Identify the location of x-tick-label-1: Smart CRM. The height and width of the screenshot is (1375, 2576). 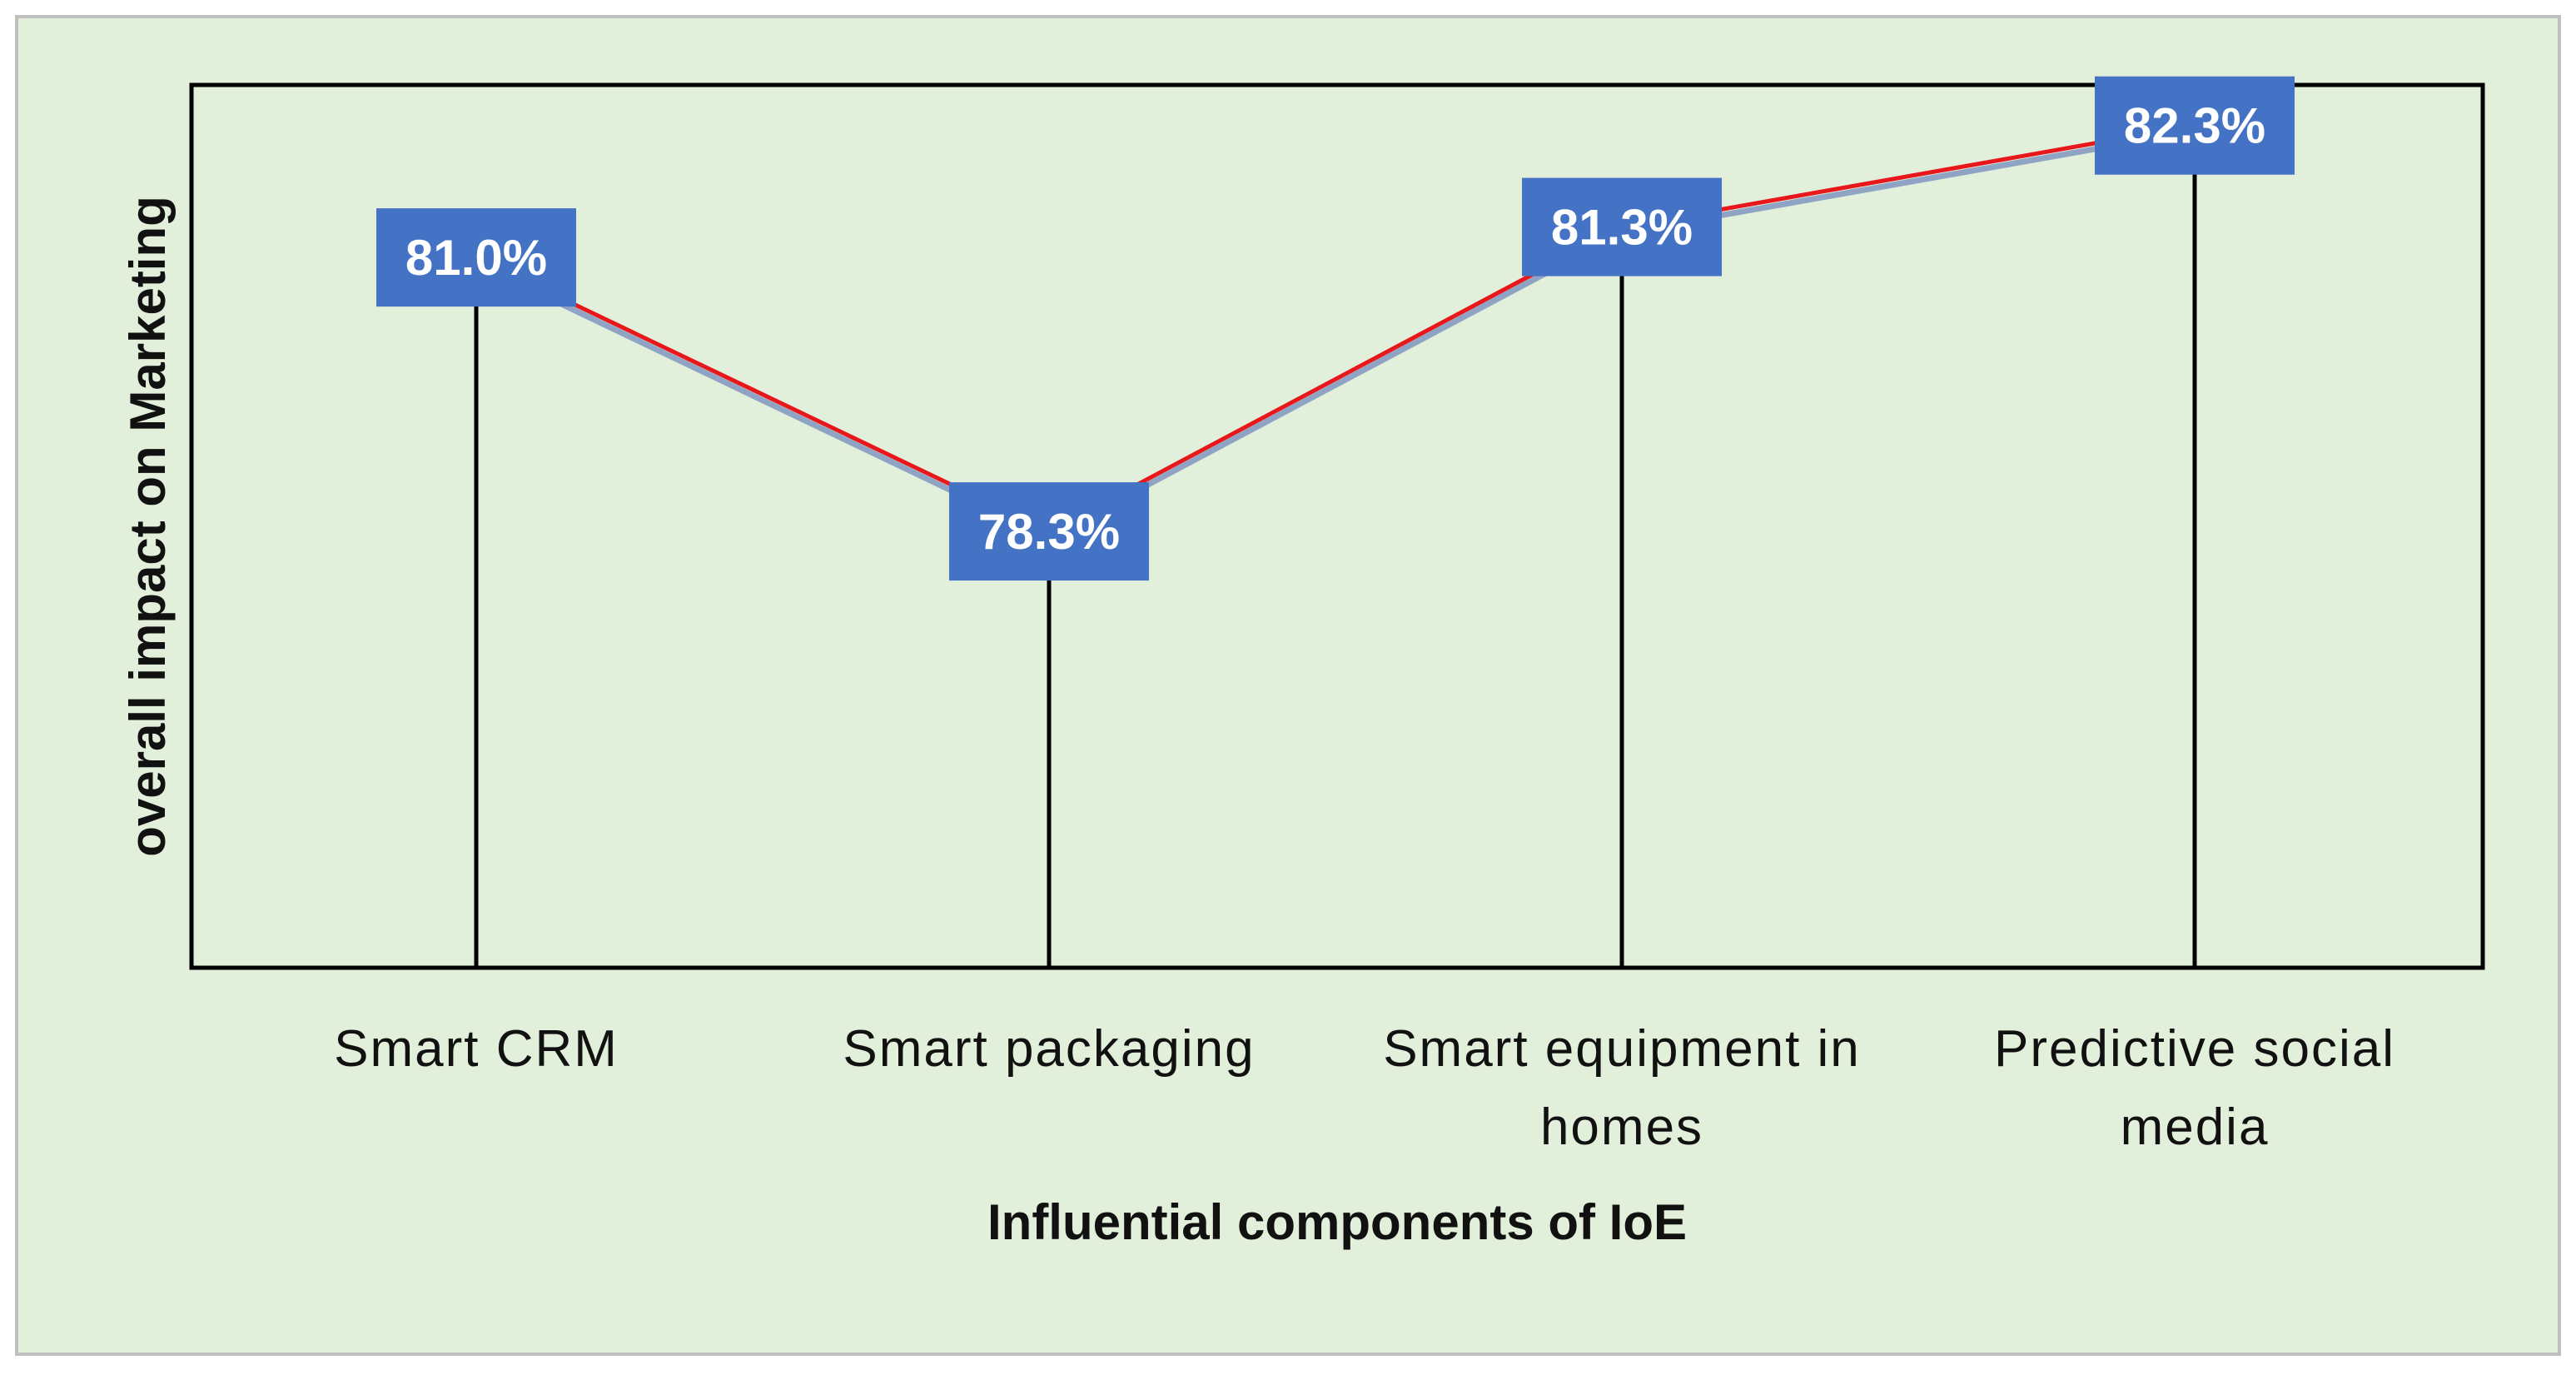
(476, 1049).